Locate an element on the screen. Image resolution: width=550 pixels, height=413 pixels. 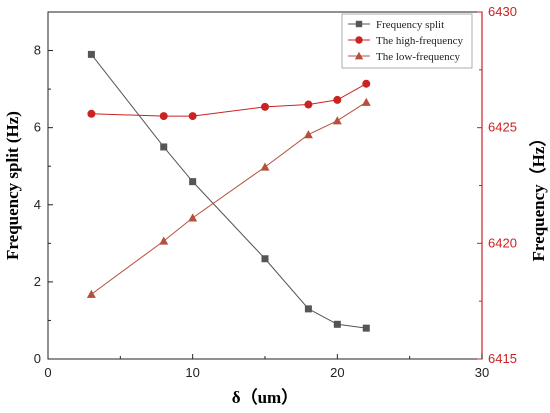
x-tick-label: 10 is located at coordinates (192, 372).